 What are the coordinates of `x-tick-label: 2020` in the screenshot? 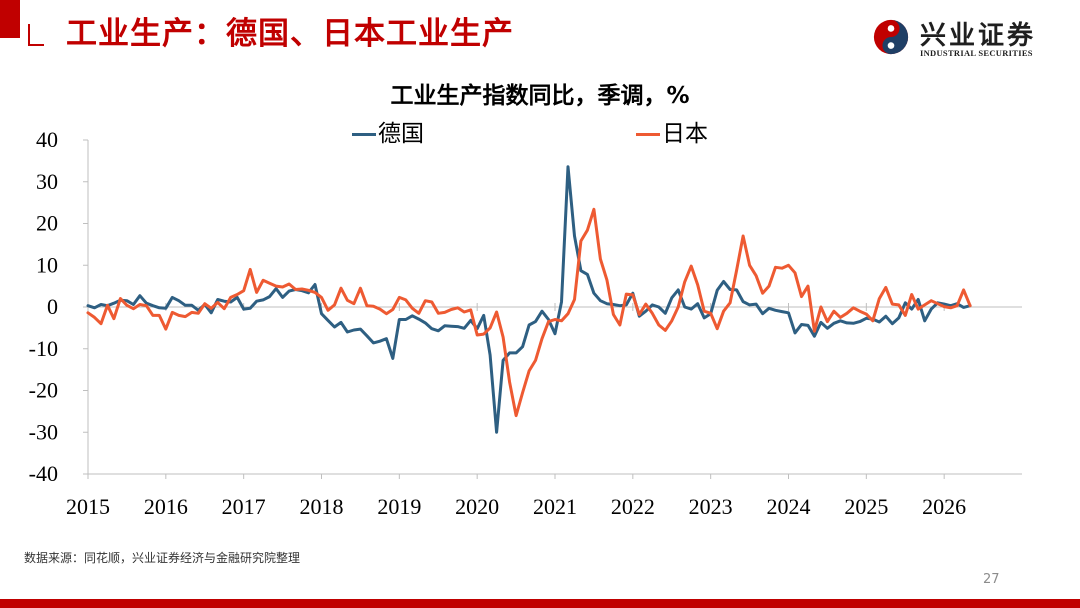 It's located at (477, 506).